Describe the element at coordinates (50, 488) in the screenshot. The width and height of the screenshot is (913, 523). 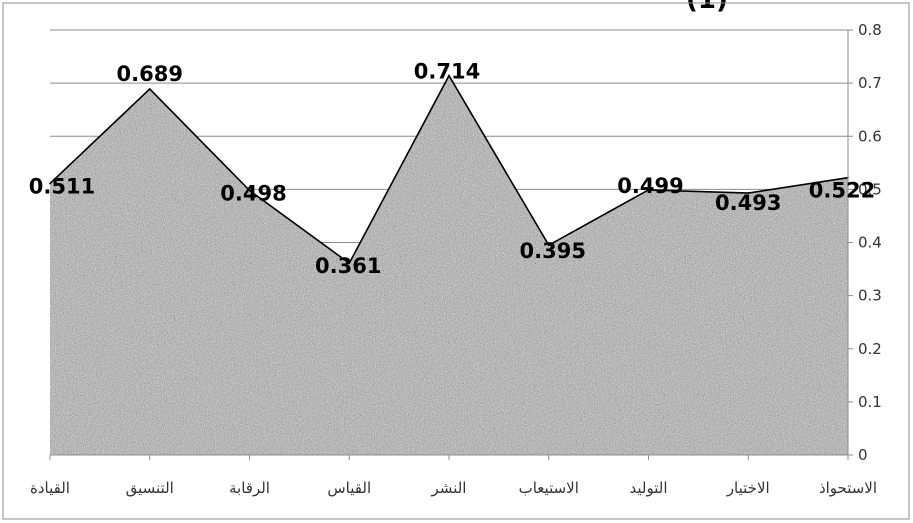
I see `x-tick-label-0: القيادة` at that location.